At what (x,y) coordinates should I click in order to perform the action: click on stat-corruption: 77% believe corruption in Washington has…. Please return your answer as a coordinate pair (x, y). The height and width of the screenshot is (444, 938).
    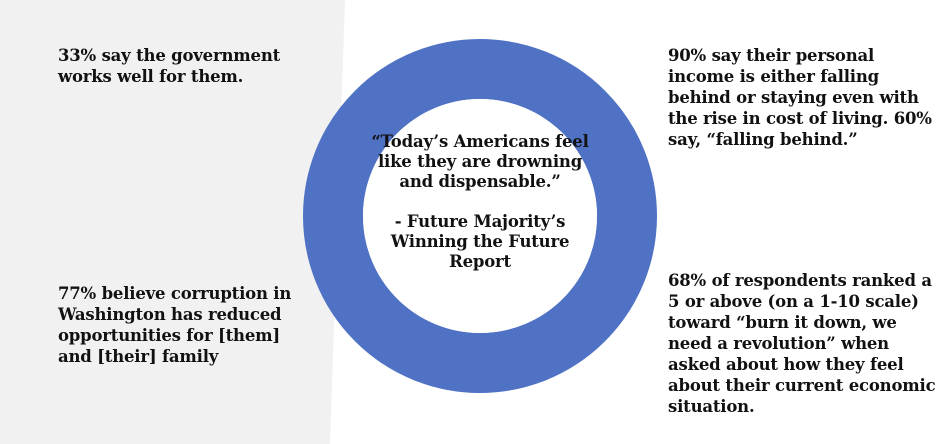
    Looking at the image, I should click on (175, 325).